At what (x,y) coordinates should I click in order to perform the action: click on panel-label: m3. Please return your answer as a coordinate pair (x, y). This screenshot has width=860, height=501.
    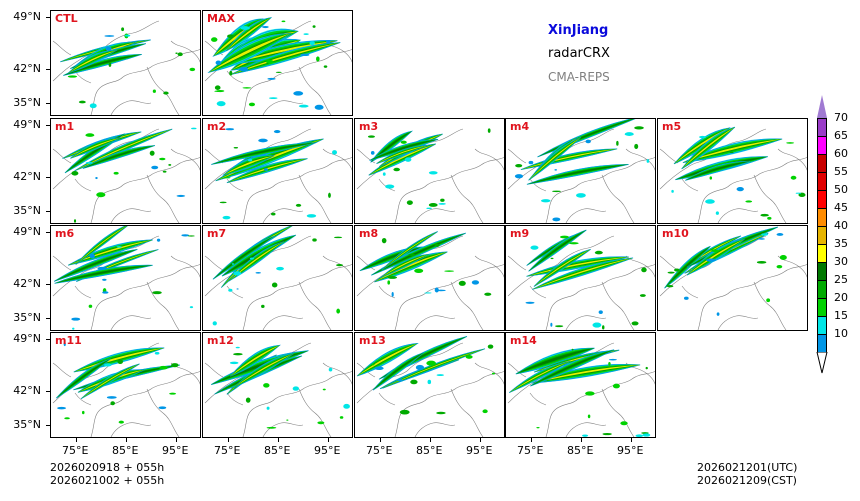
    Looking at the image, I should click on (369, 126).